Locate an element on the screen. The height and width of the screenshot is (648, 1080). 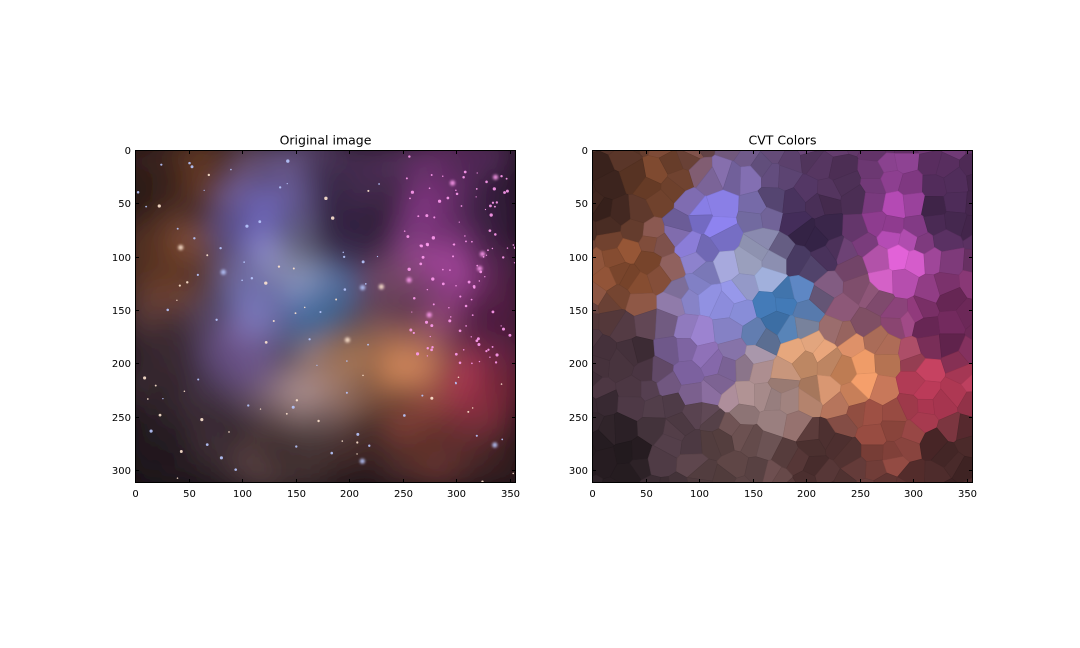
chart-title-original-image: Original image is located at coordinates (326, 140).